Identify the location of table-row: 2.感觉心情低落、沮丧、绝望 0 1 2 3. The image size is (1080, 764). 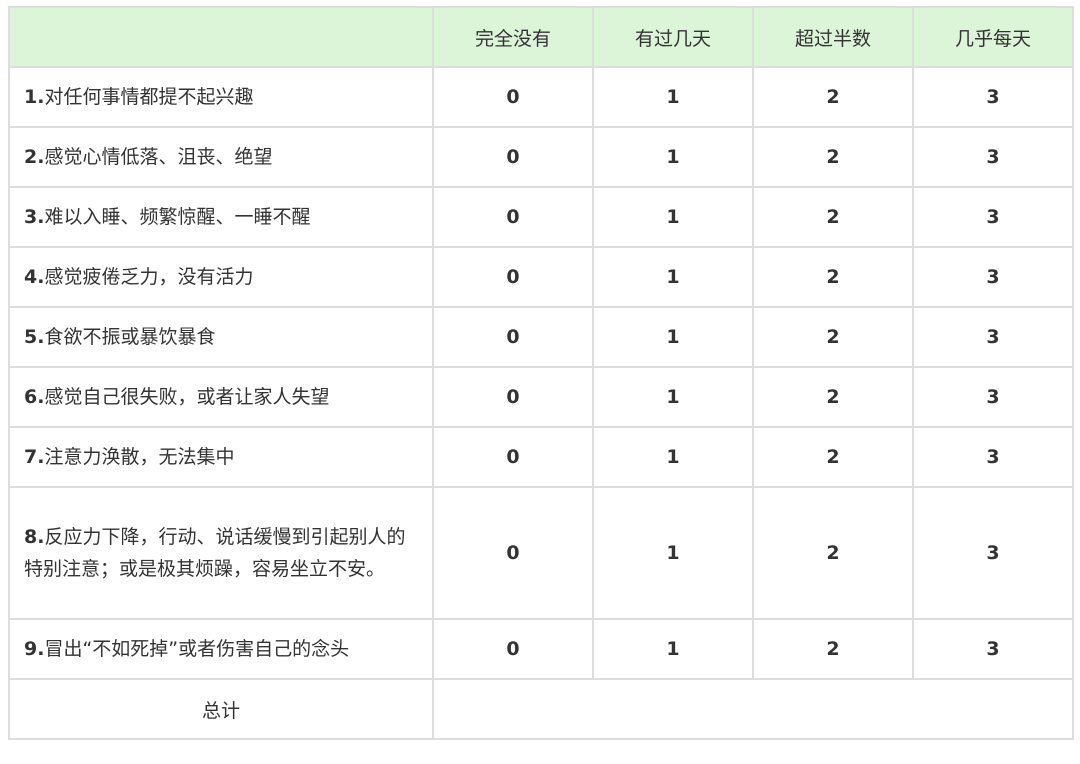
(541, 157).